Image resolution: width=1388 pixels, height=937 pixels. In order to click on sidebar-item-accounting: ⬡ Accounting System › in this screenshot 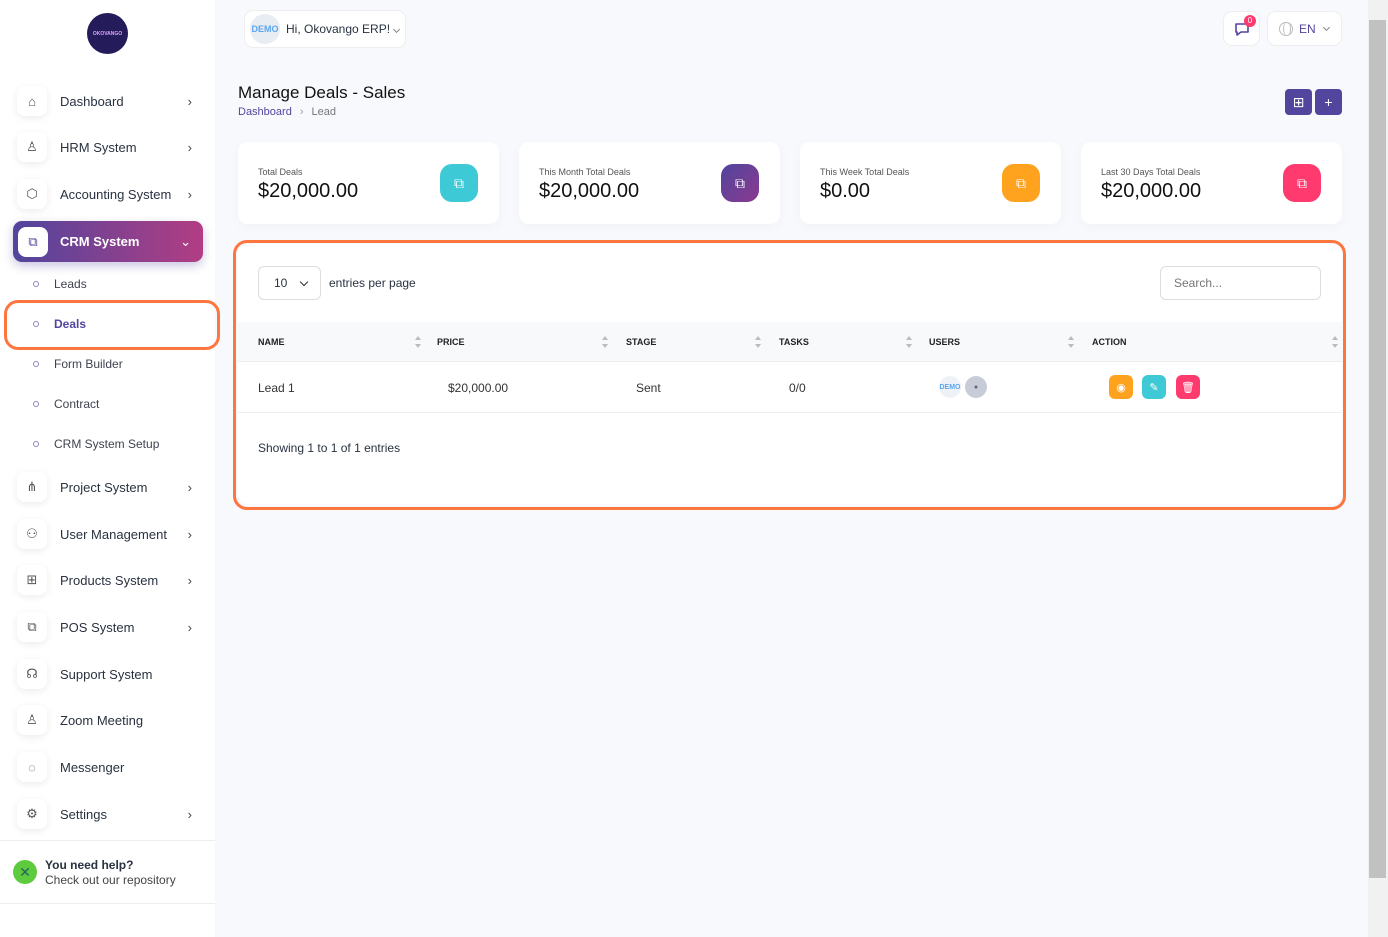, I will do `click(112, 194)`.